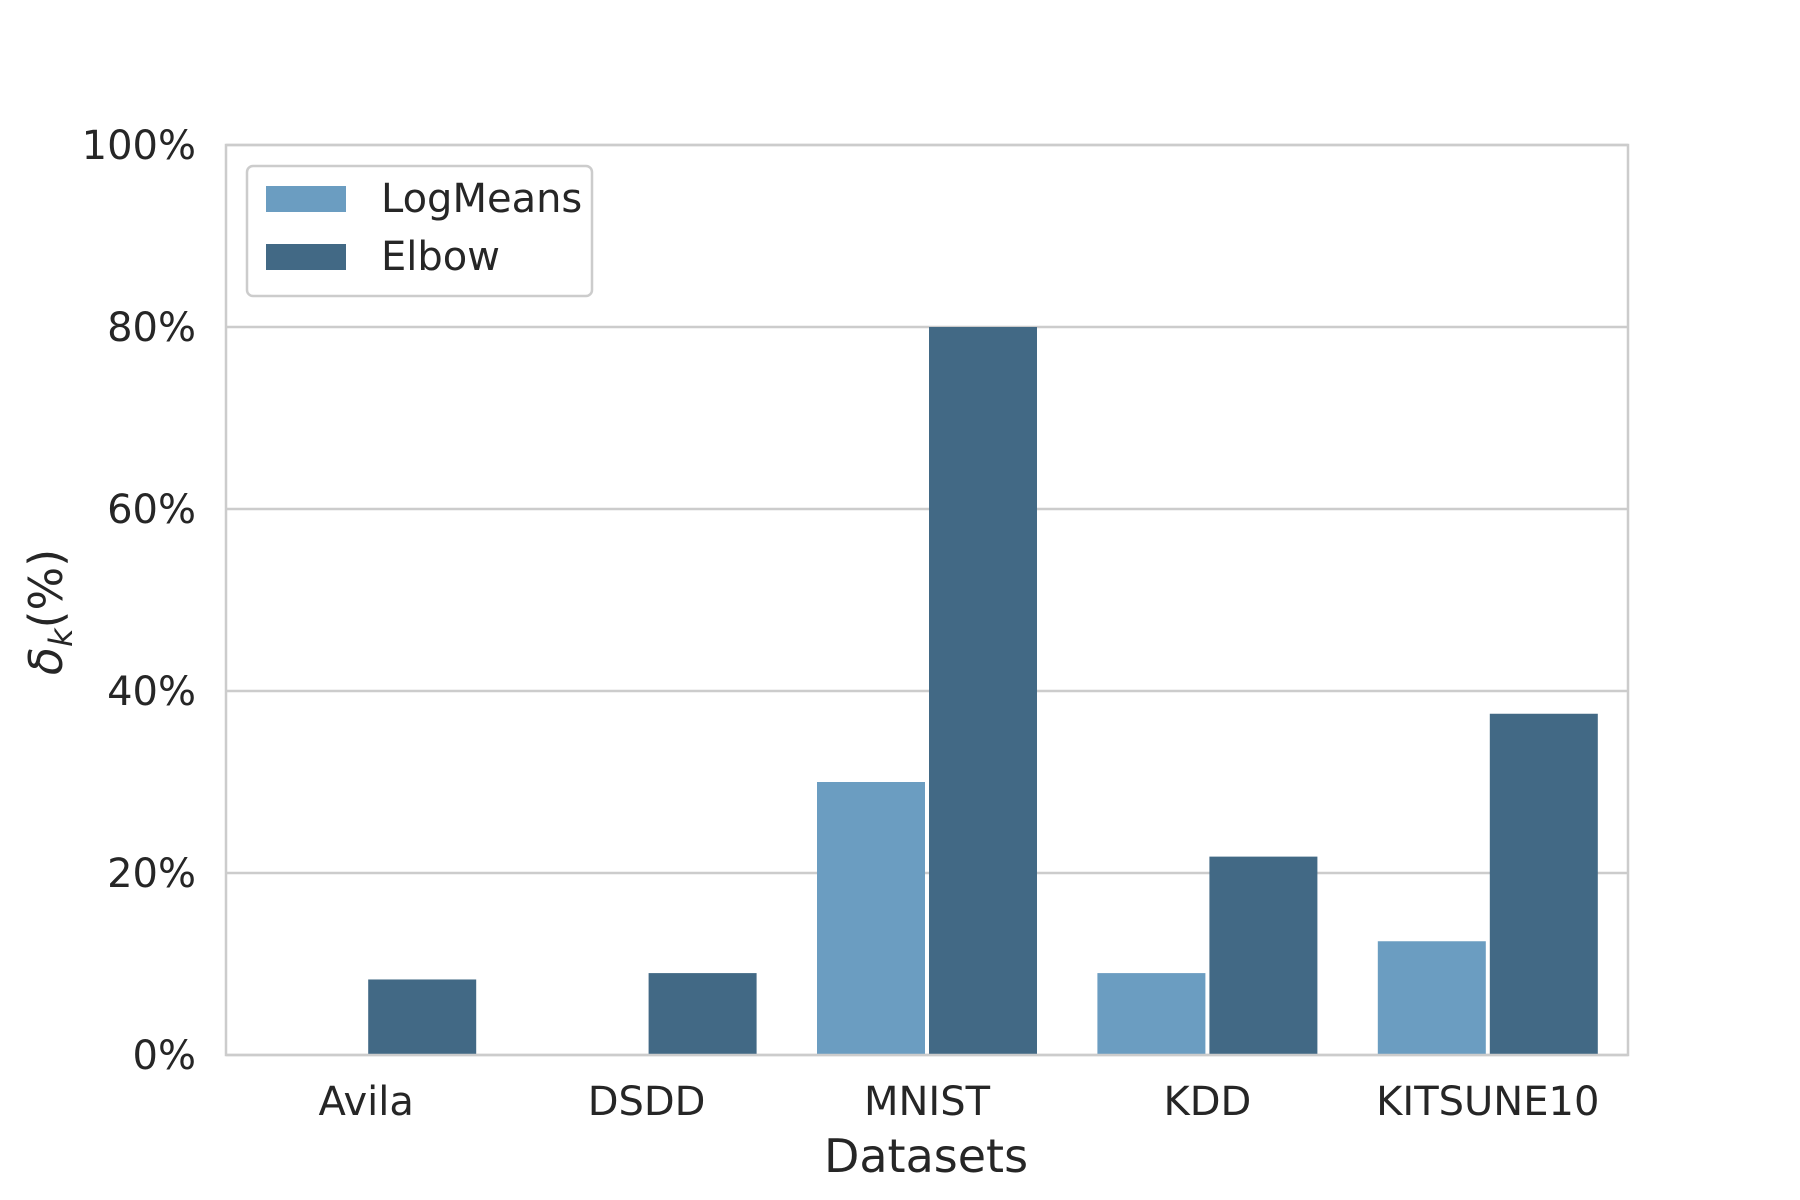 Image resolution: width=1800 pixels, height=1200 pixels. I want to click on legend-swatch-elbow, so click(306, 257).